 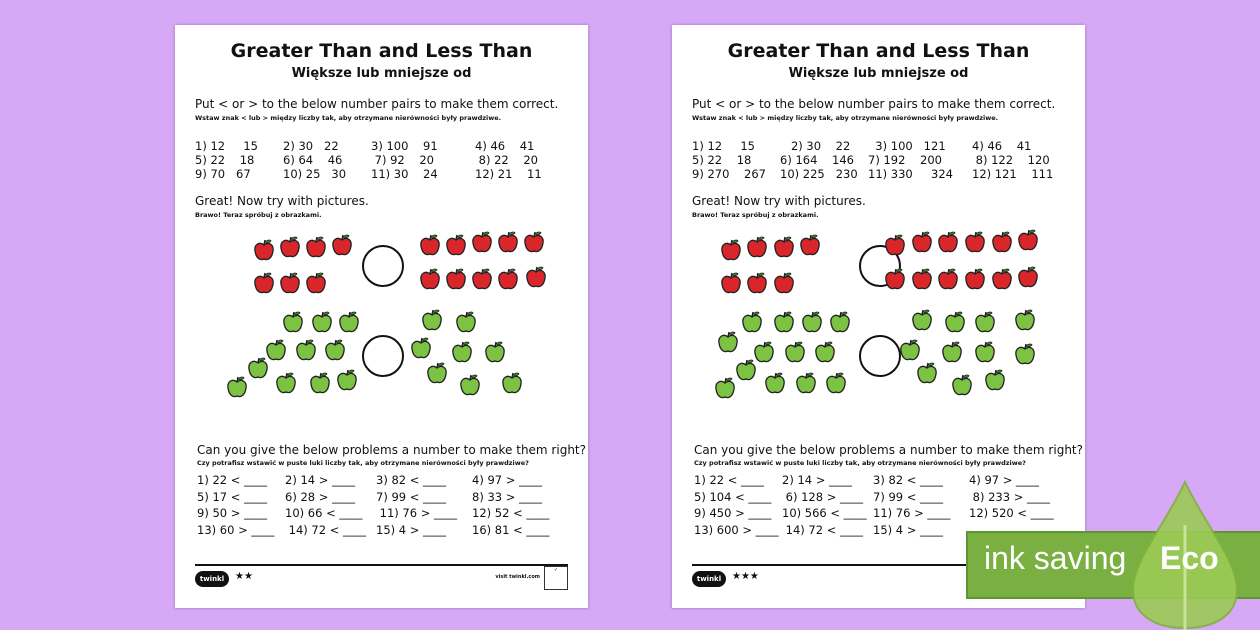 What do you see at coordinates (729, 480) in the screenshot?
I see `problem: 1) 22 < ____` at bounding box center [729, 480].